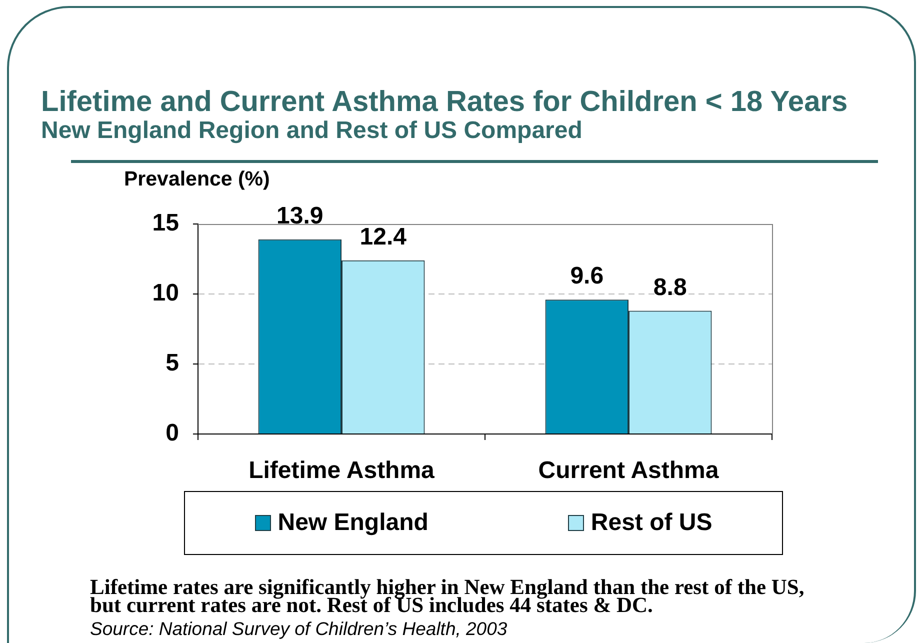 This screenshot has width=920, height=643. Describe the element at coordinates (165, 223) in the screenshot. I see `y-tick-label: 15` at that location.